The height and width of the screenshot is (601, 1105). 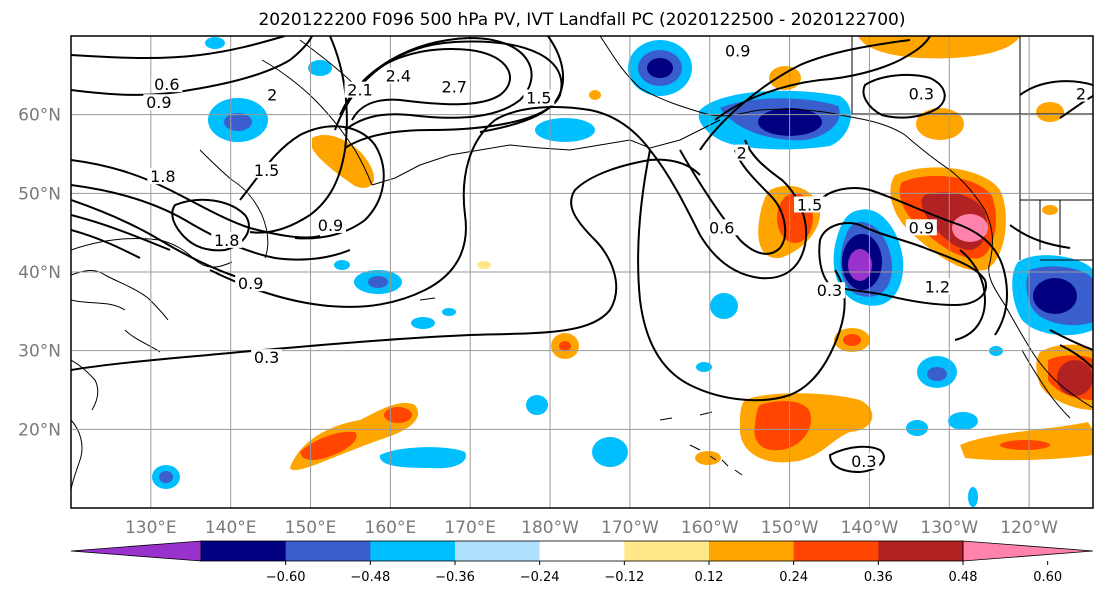 I want to click on colorbar-tick-label: −0.36, so click(x=455, y=577).